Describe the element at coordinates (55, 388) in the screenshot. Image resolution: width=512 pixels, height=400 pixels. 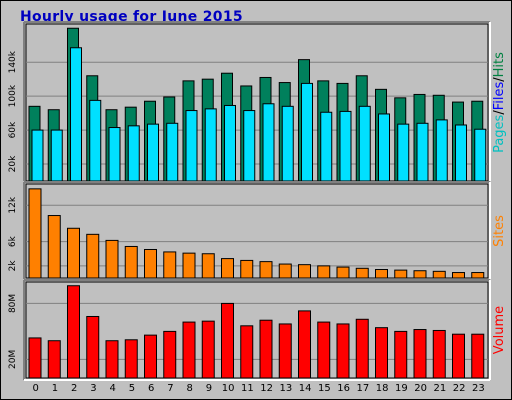
I see `x-tick-label: 1` at that location.